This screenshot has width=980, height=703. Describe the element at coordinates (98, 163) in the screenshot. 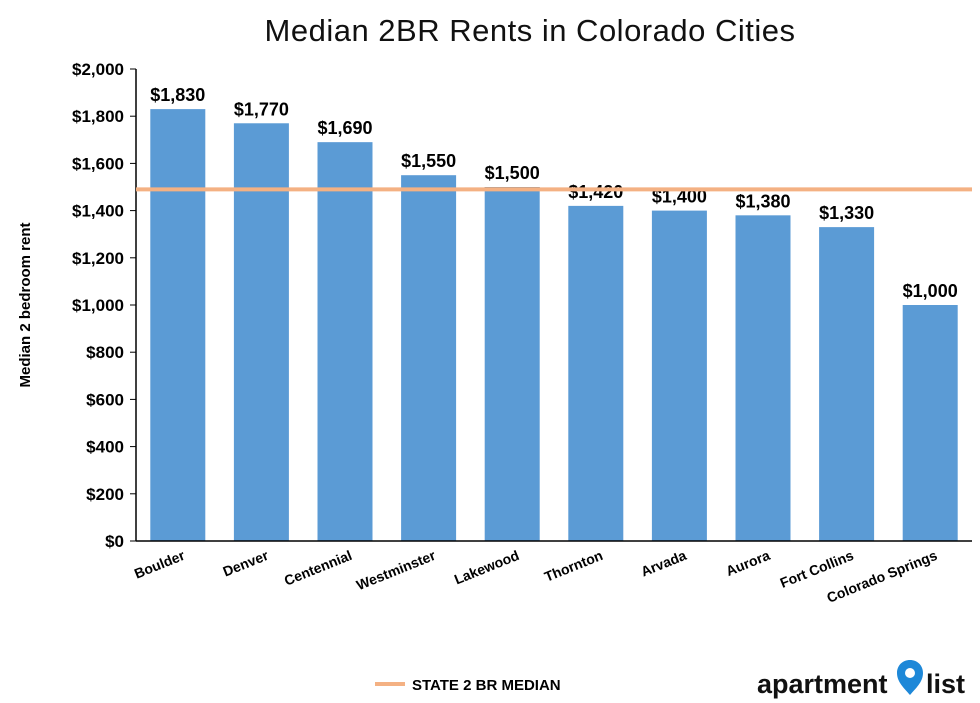

I see `y-tick-label: $1,600` at that location.